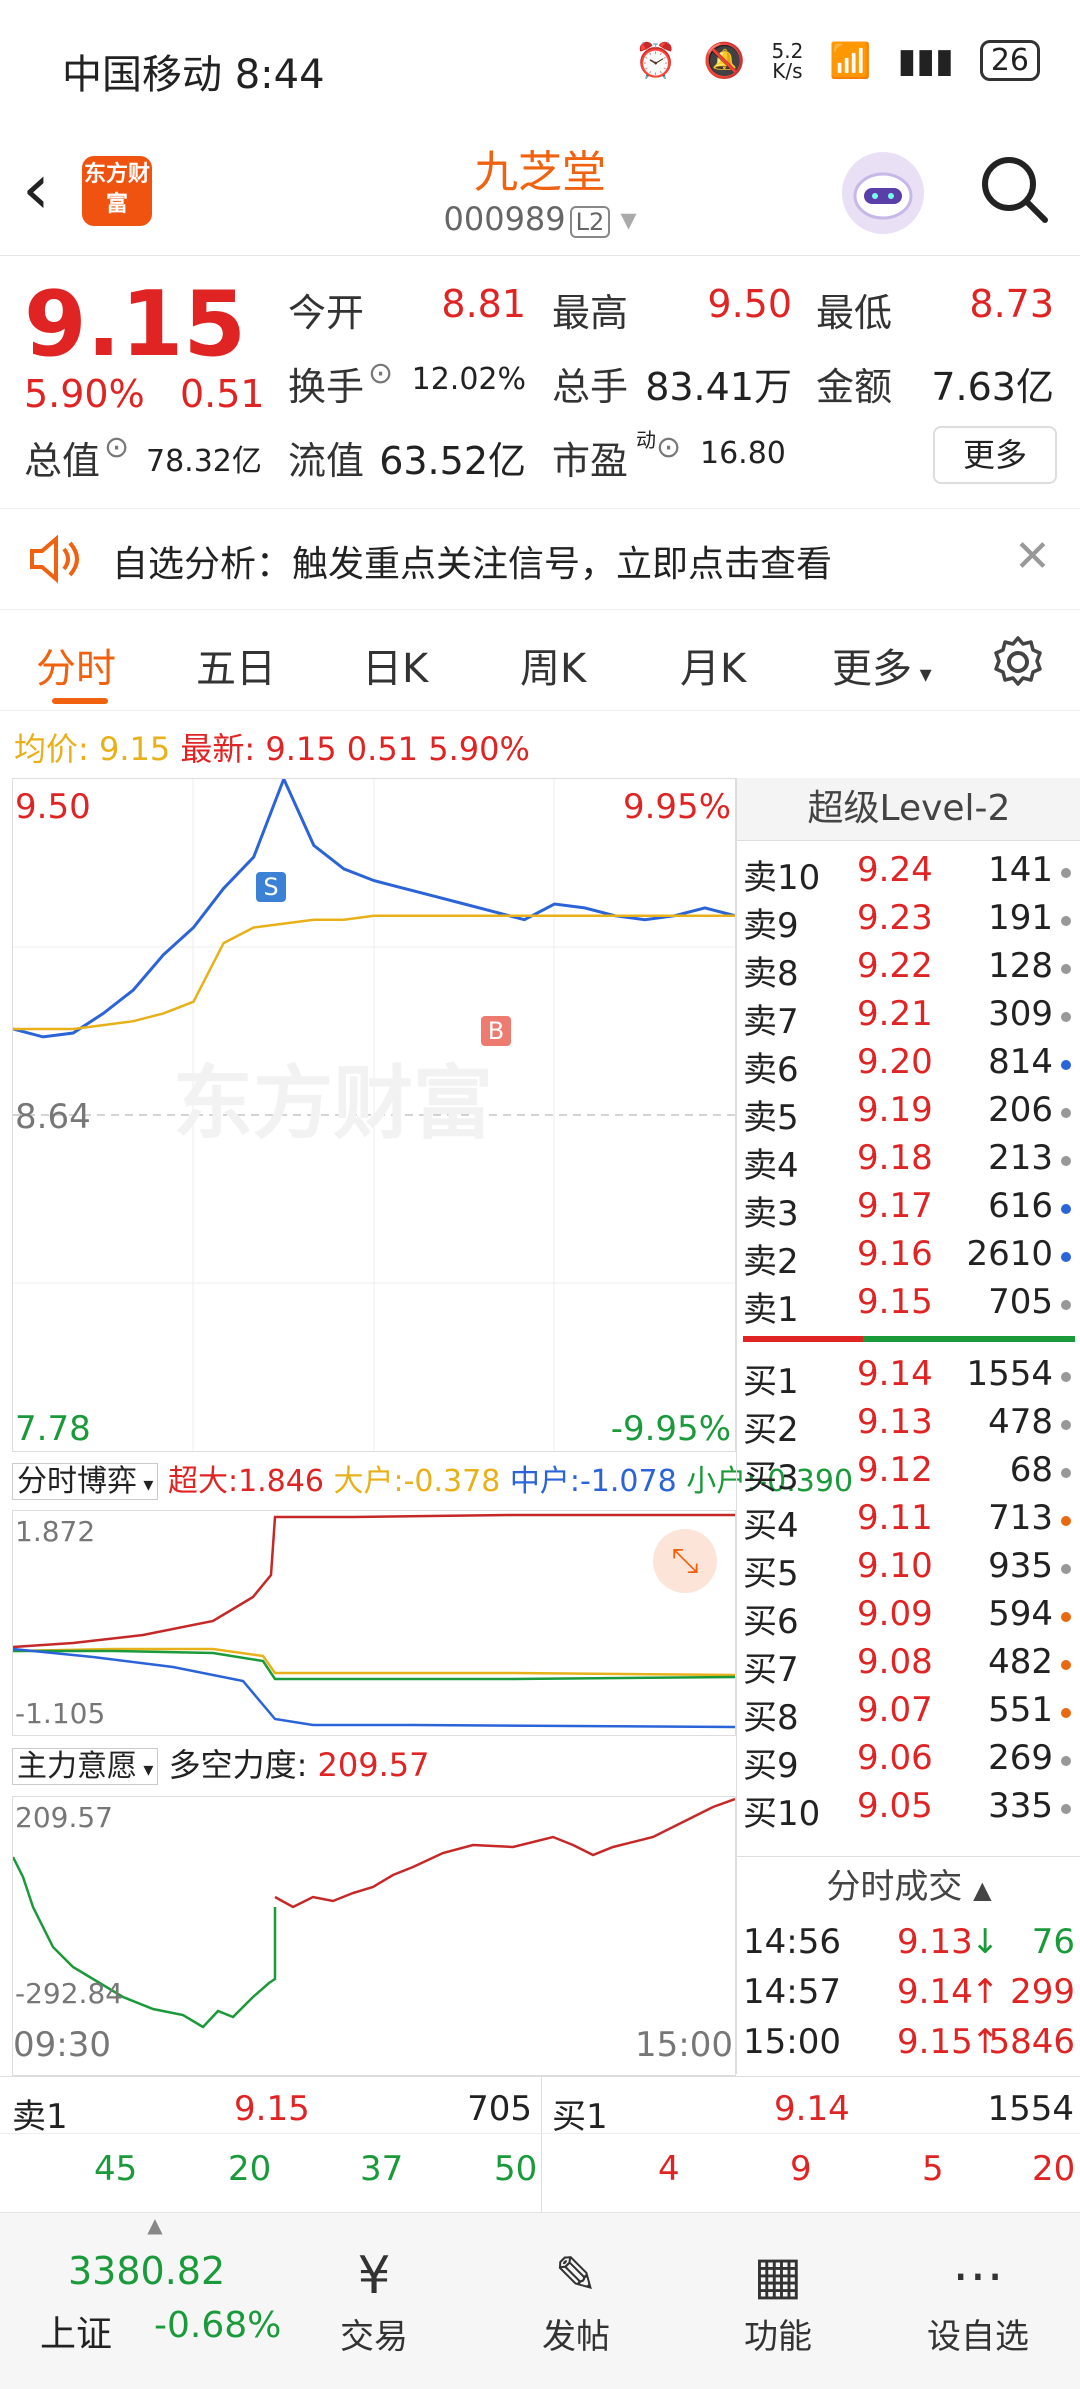 This screenshot has height=2389, width=1080. Describe the element at coordinates (908, 1426) in the screenshot. I see `bid-row: 买2 9.13 478` at that location.